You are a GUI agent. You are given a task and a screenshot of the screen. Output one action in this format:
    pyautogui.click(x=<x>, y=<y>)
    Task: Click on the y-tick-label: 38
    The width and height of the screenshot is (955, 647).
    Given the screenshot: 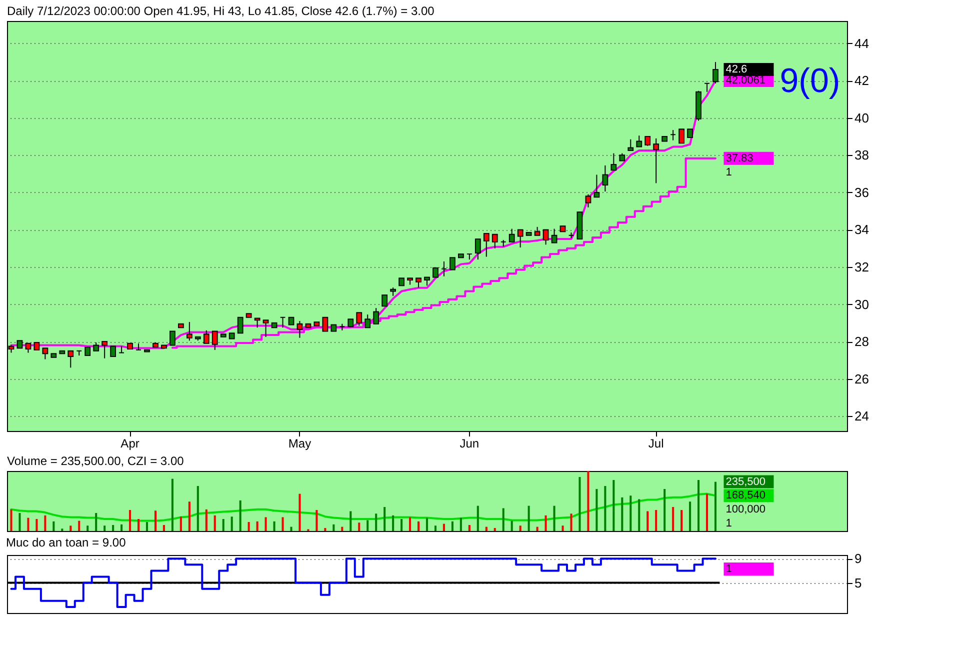 What is the action you would take?
    pyautogui.click(x=861, y=155)
    